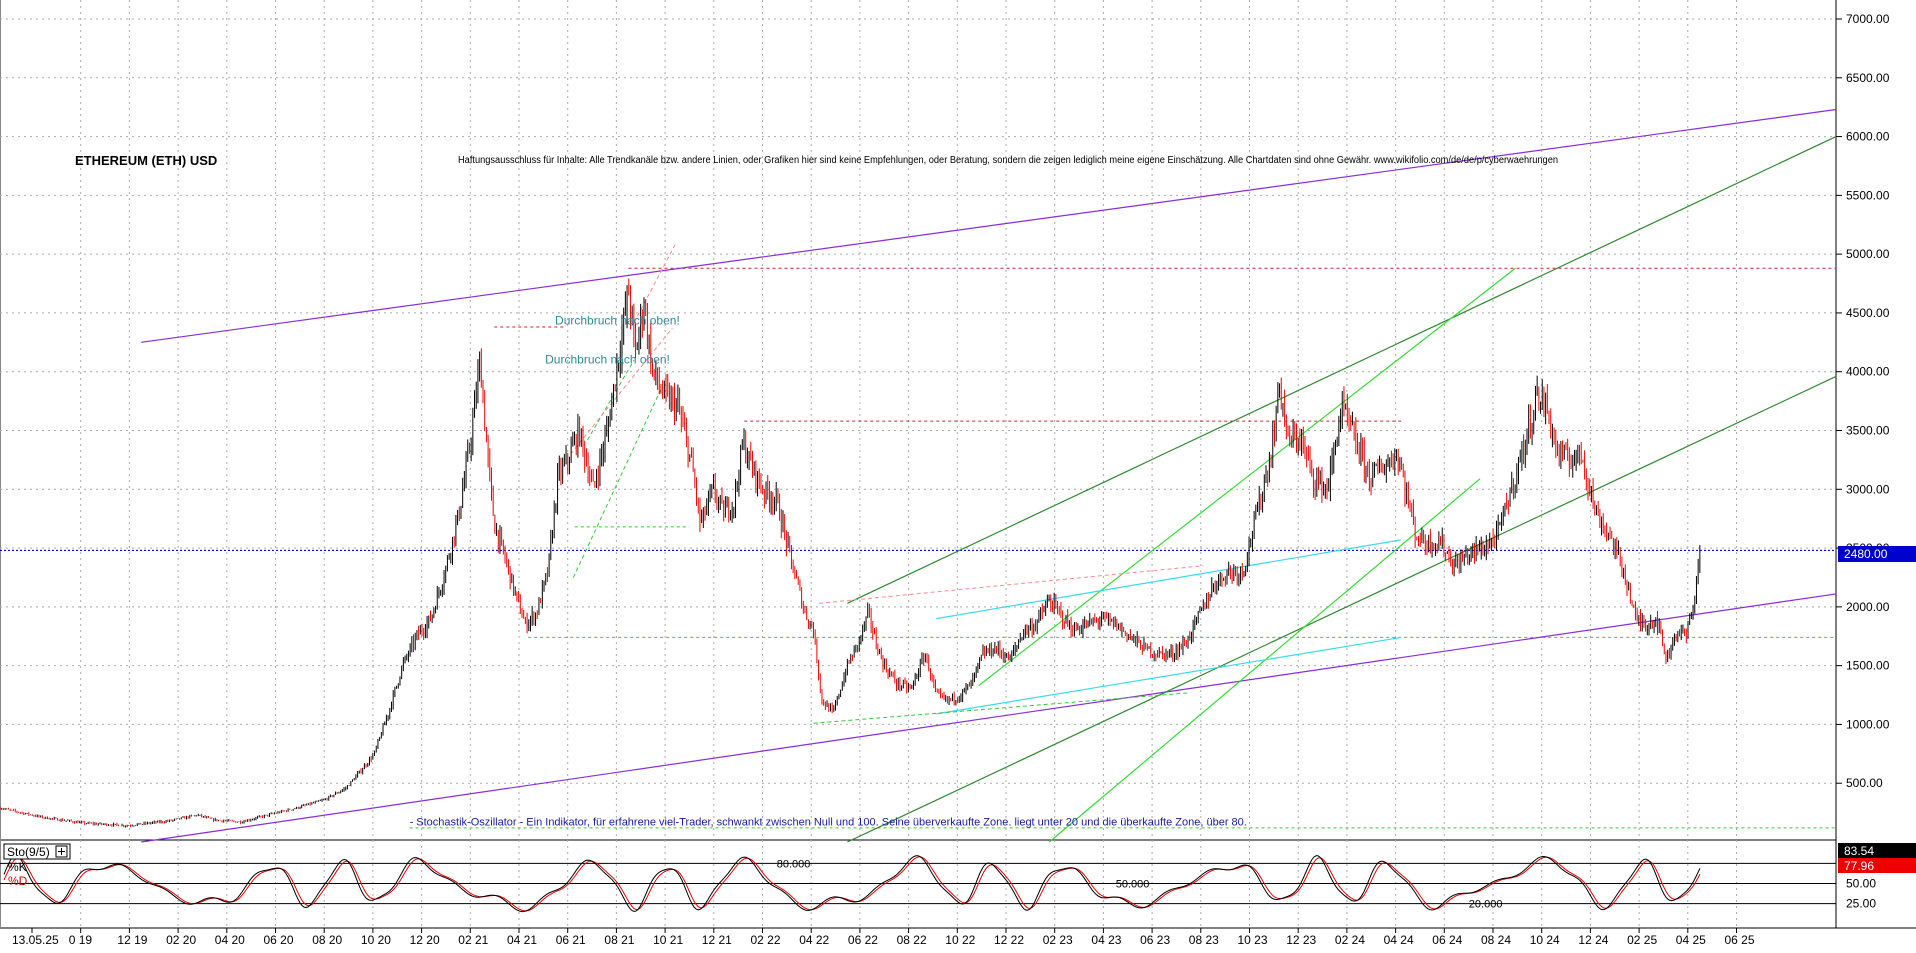 The width and height of the screenshot is (1916, 953). I want to click on x-tick-label: 12 24, so click(1593, 940).